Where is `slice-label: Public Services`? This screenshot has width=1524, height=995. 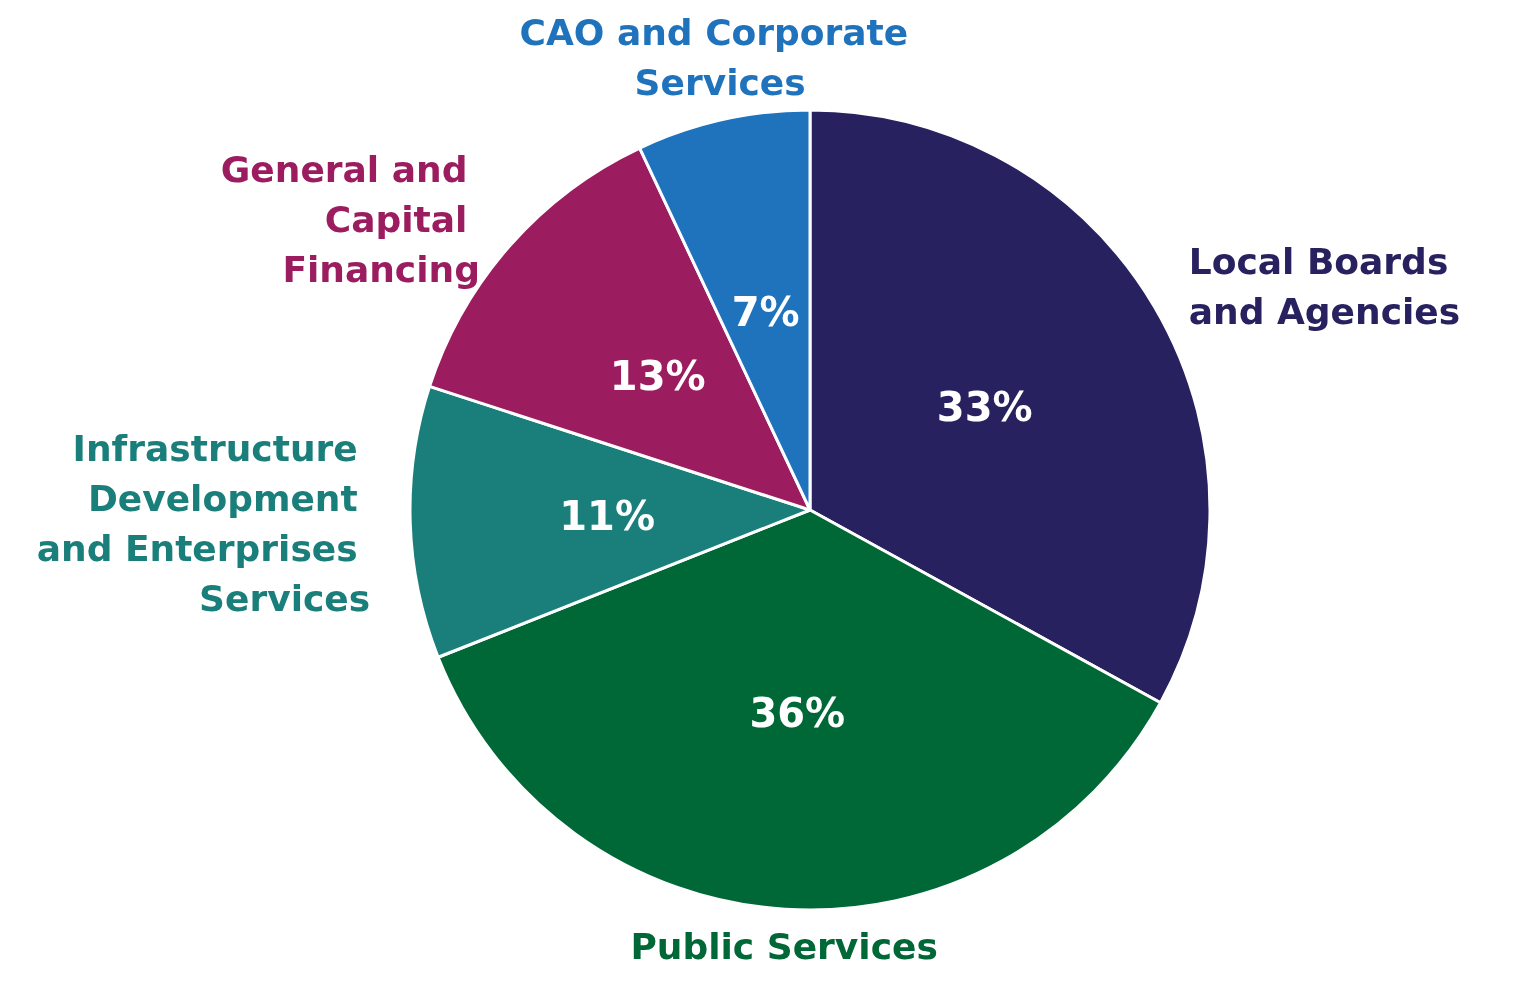
slice-label: Public Services is located at coordinates (784, 946).